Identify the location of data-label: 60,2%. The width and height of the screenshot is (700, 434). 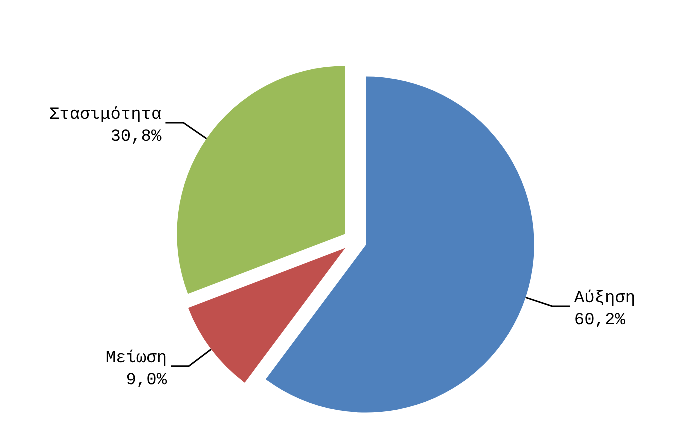
(600, 321).